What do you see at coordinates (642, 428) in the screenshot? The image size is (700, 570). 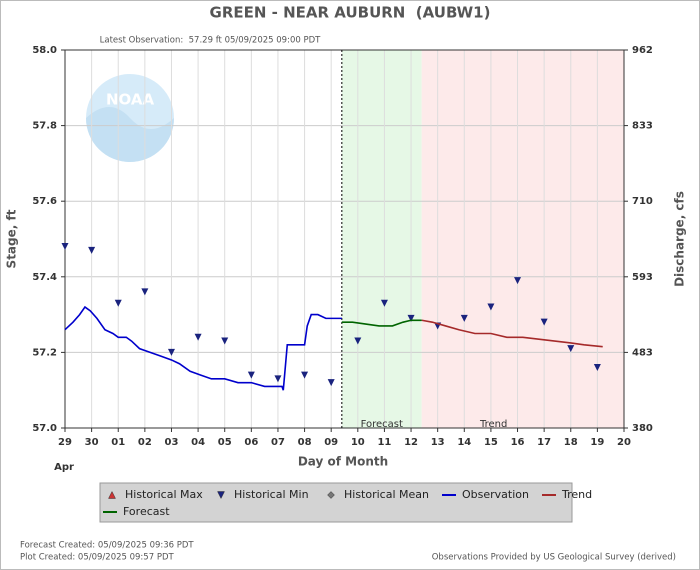 I see `y2-tick-label: 380` at bounding box center [642, 428].